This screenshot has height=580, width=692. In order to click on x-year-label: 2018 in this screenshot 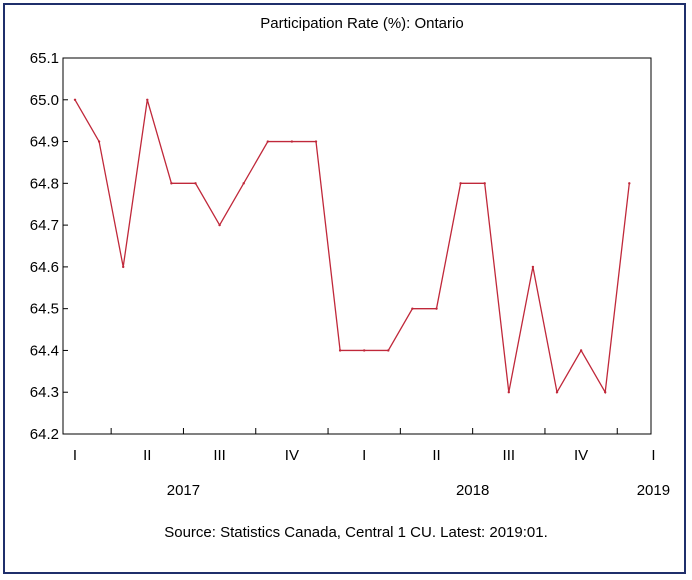, I will do `click(472, 490)`.